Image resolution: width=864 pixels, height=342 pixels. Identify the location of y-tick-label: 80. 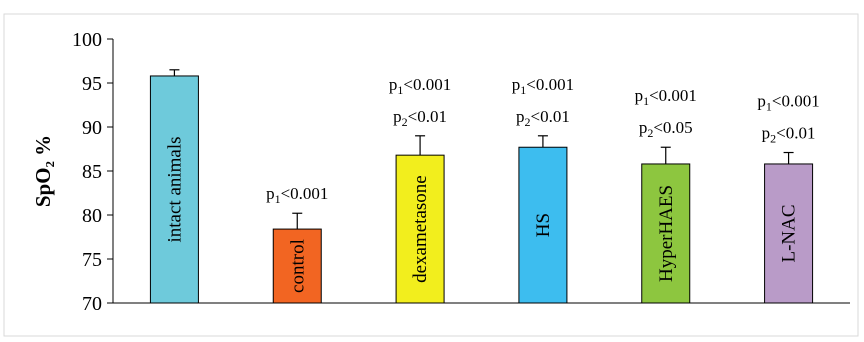
(92, 216).